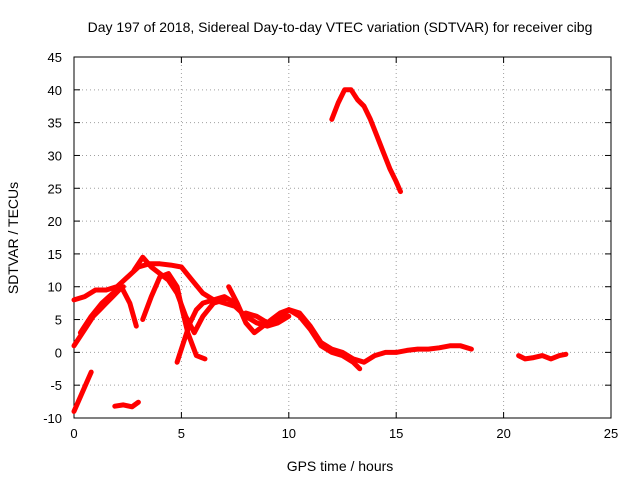 Image resolution: width=640 pixels, height=480 pixels. Describe the element at coordinates (58, 352) in the screenshot. I see `y-tick-label: 0` at that location.